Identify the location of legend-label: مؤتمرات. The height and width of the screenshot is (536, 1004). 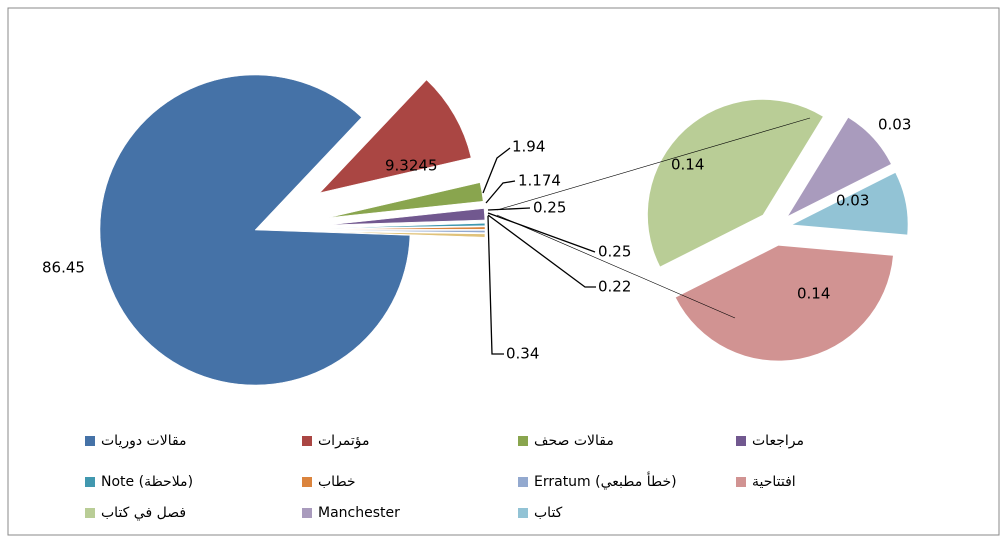
(344, 441).